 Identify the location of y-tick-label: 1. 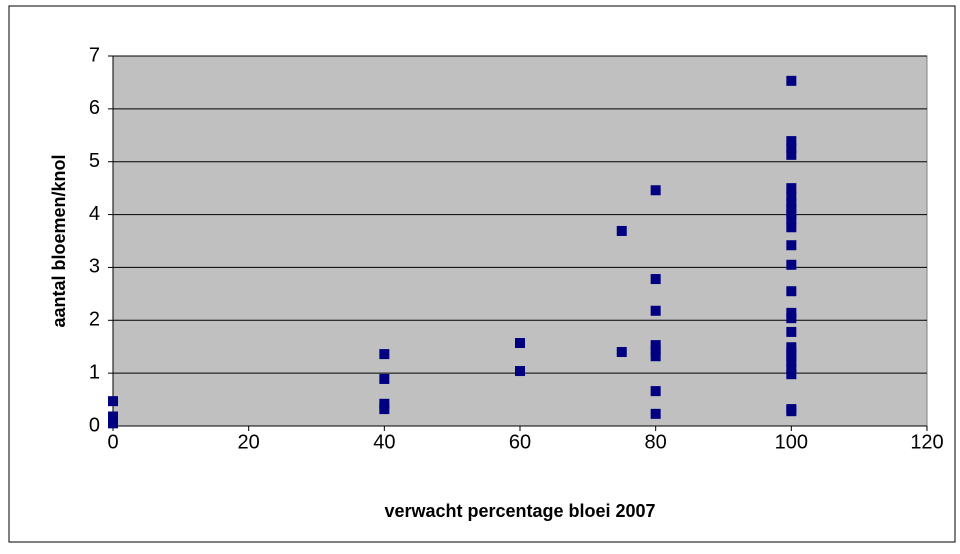
(94, 372).